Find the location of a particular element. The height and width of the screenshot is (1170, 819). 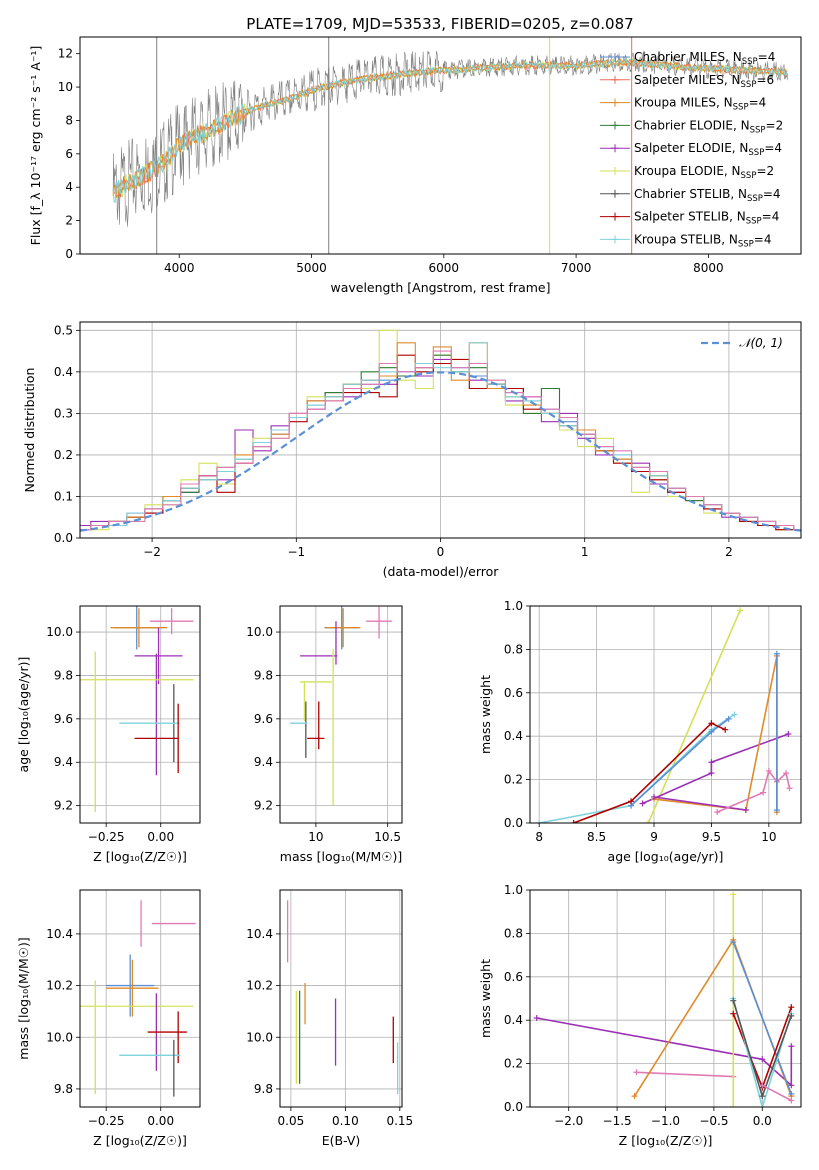

legend-value: =4 is located at coordinates (767, 57).